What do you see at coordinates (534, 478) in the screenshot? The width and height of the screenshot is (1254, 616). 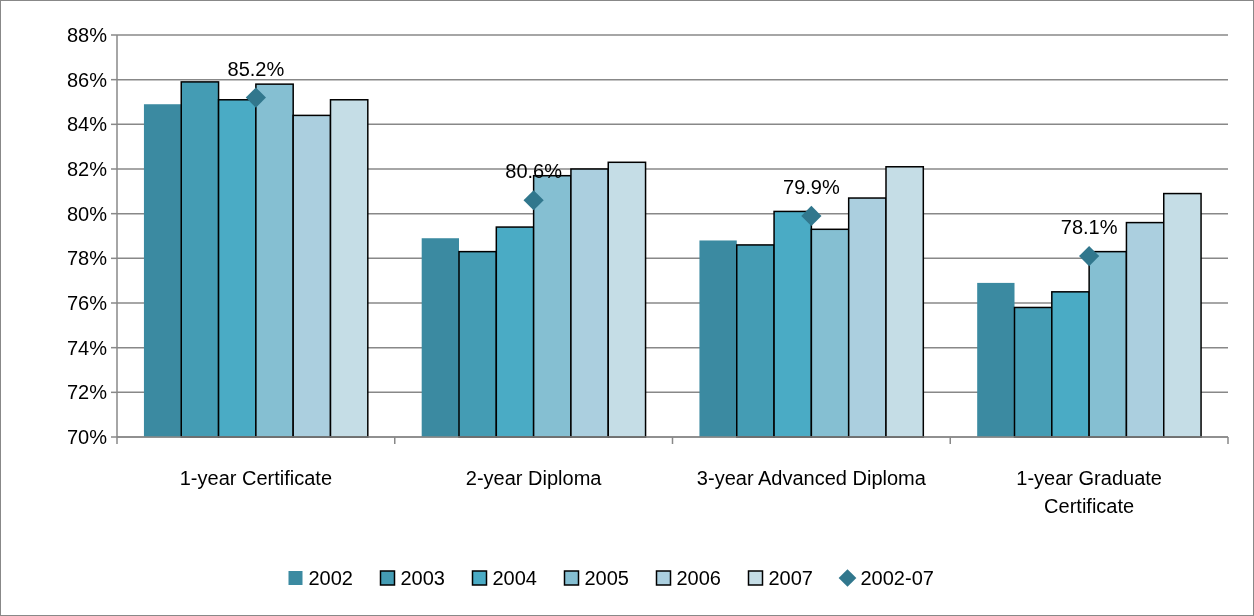 I see `x-tick-label: 2-year Diploma` at bounding box center [534, 478].